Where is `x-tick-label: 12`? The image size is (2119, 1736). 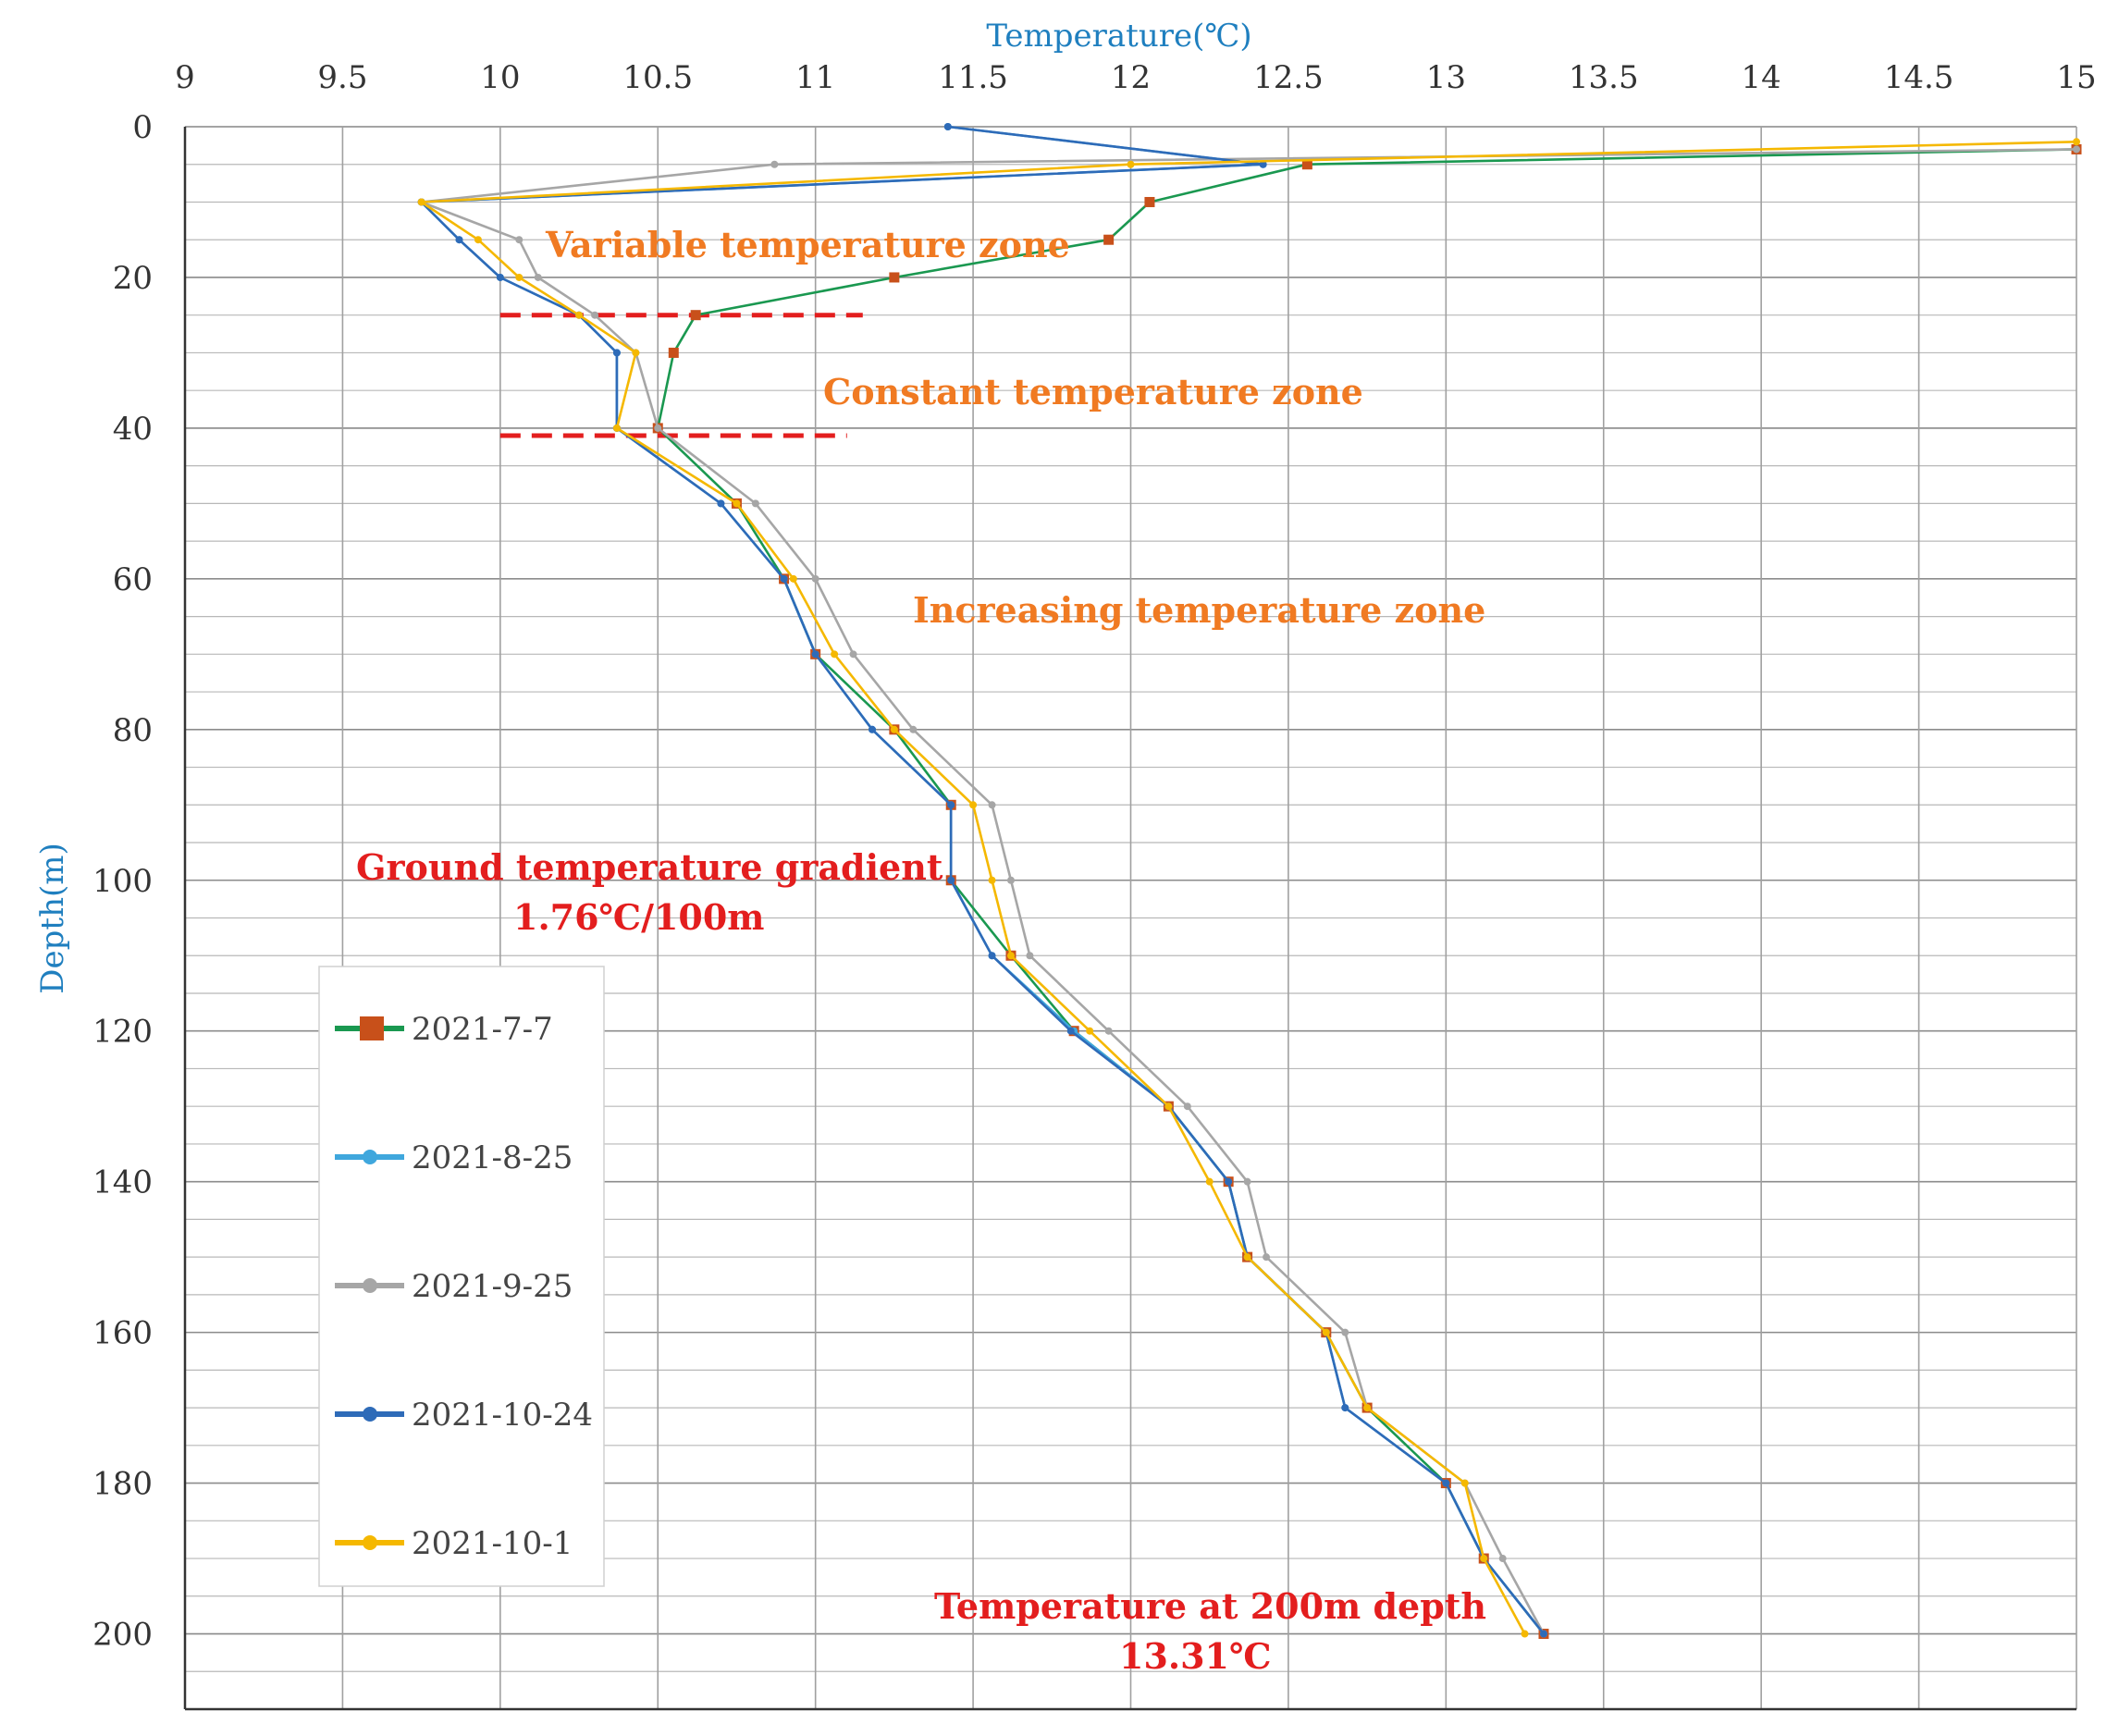
x-tick-label: 12 is located at coordinates (1131, 77).